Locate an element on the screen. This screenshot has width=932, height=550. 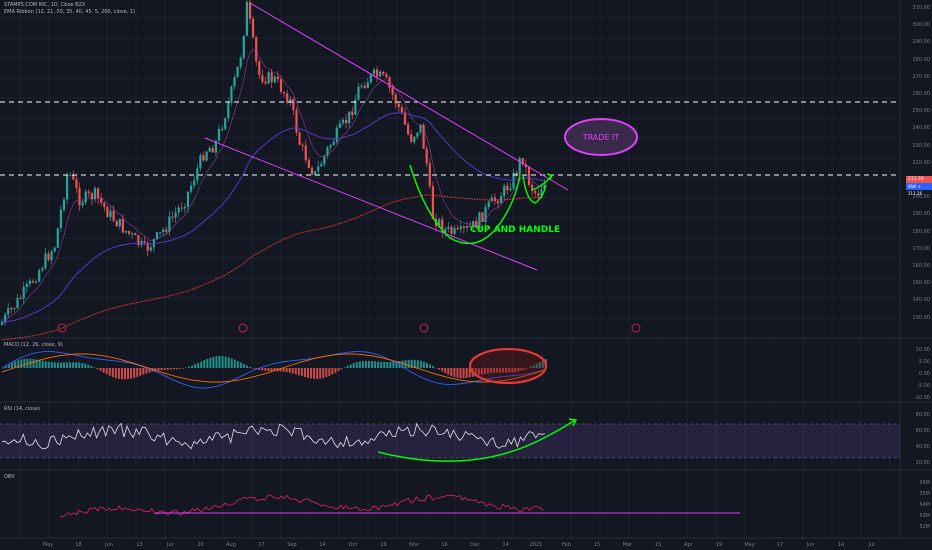
breakout-arrowhead is located at coordinates (549, 177).